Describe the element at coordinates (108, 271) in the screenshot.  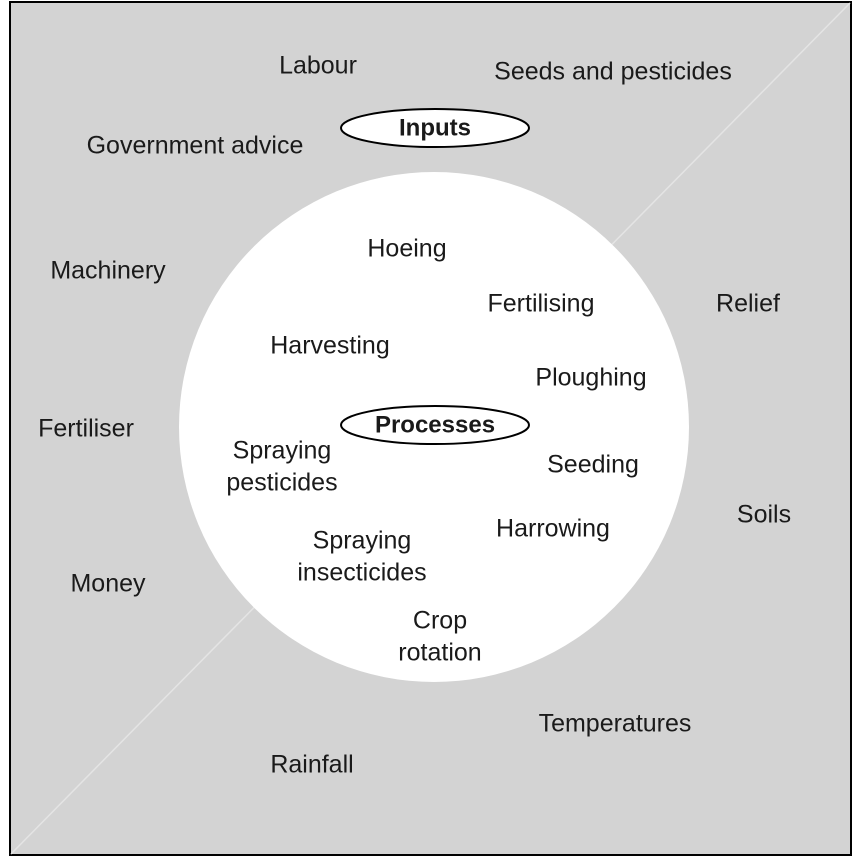
I see `input-item: Machinery` at that location.